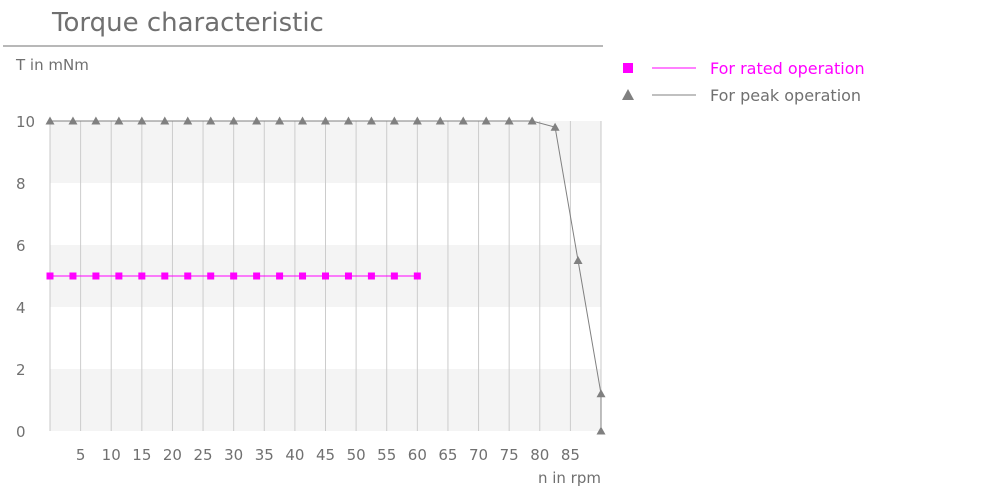  I want to click on x-tick-label: 80, so click(539, 455).